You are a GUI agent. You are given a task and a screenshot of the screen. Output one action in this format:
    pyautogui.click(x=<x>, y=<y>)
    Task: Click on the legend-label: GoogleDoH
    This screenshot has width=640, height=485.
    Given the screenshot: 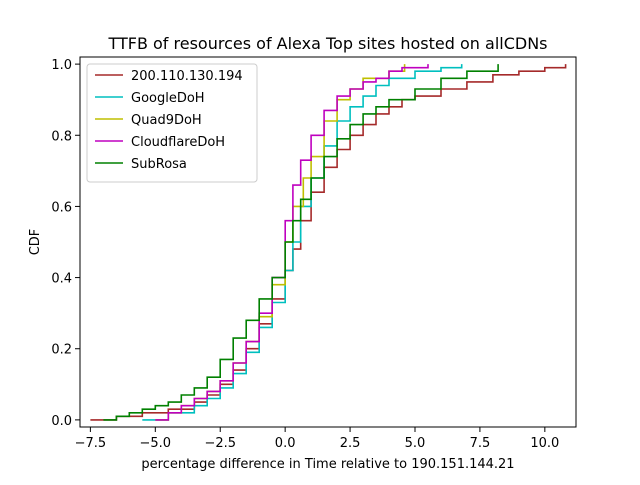 What is the action you would take?
    pyautogui.click(x=168, y=98)
    